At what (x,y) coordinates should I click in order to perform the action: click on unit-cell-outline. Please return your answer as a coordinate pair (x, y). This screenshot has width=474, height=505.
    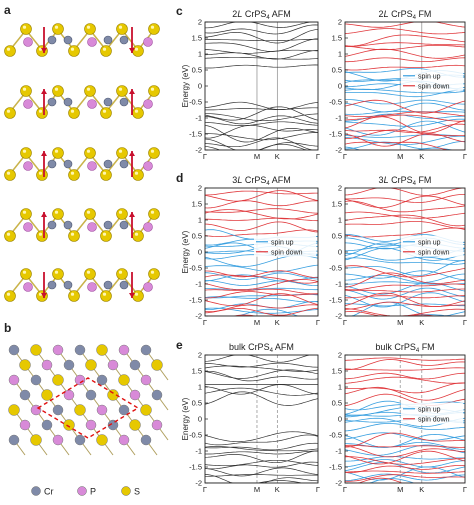
    Looking at the image, I should click on (88, 408).